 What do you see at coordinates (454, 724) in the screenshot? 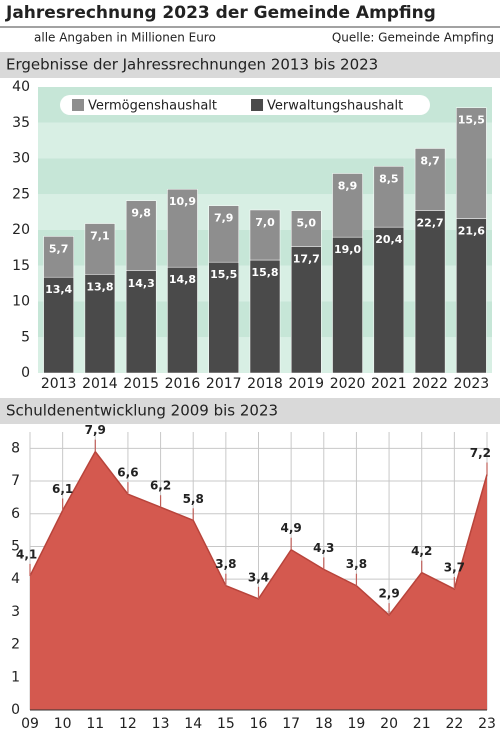
I see `x-tick-label: 22` at bounding box center [454, 724].